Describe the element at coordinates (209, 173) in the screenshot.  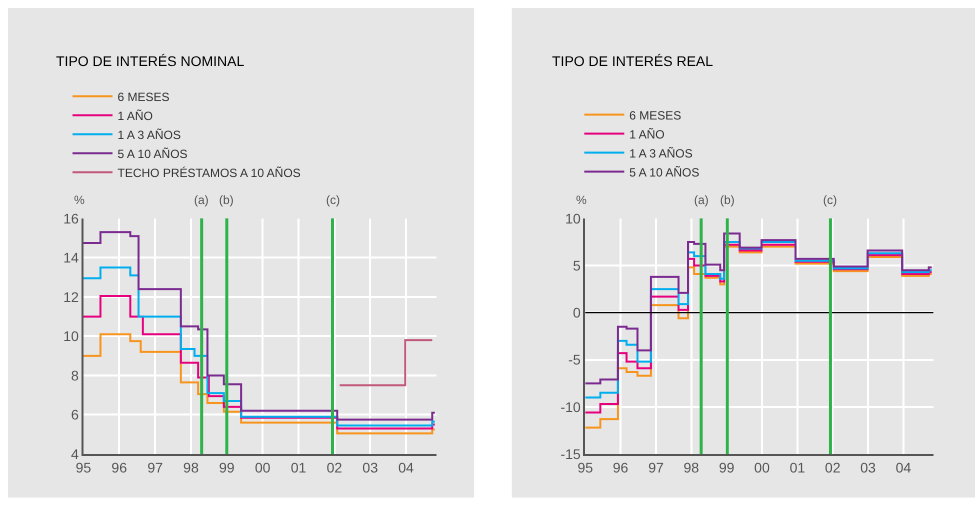
I see `legend-label: TECHO PRÉSTAMOS A 10 AÑOS` at that location.